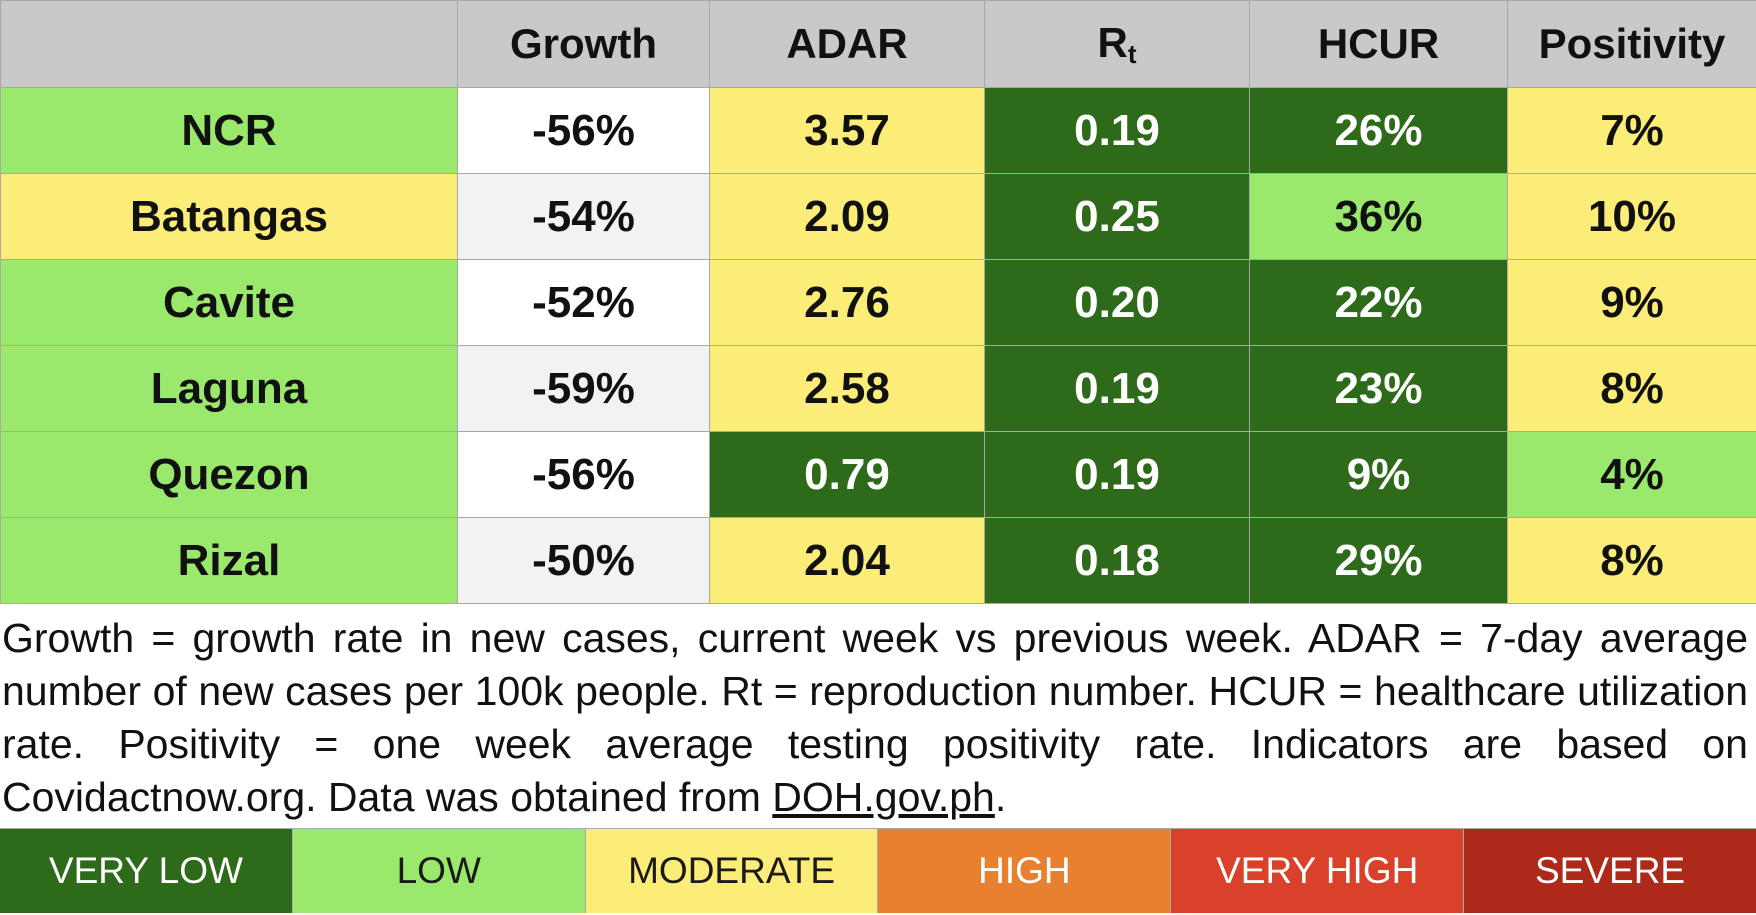  I want to click on cell-positivity: 9%, so click(1631, 302).